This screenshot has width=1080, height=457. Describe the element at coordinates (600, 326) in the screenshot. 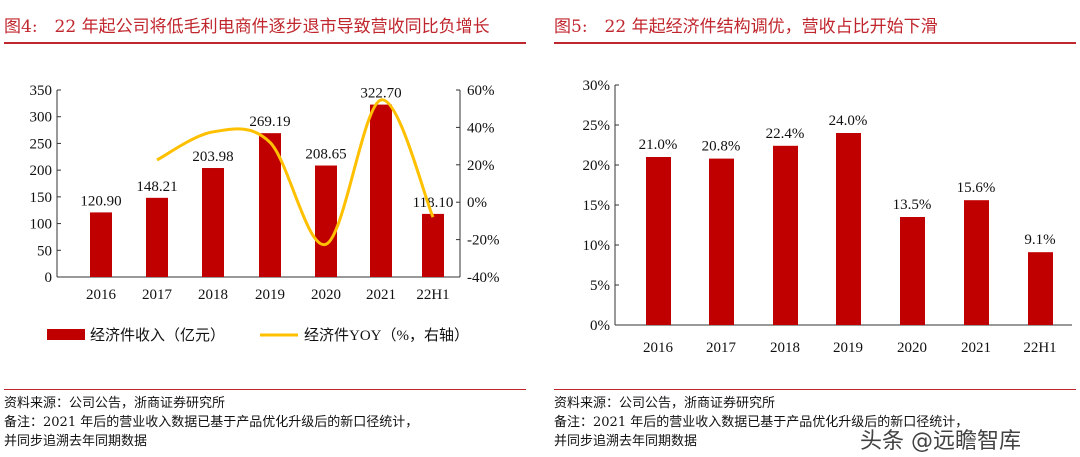

I see `y-tick-label: 0%` at that location.